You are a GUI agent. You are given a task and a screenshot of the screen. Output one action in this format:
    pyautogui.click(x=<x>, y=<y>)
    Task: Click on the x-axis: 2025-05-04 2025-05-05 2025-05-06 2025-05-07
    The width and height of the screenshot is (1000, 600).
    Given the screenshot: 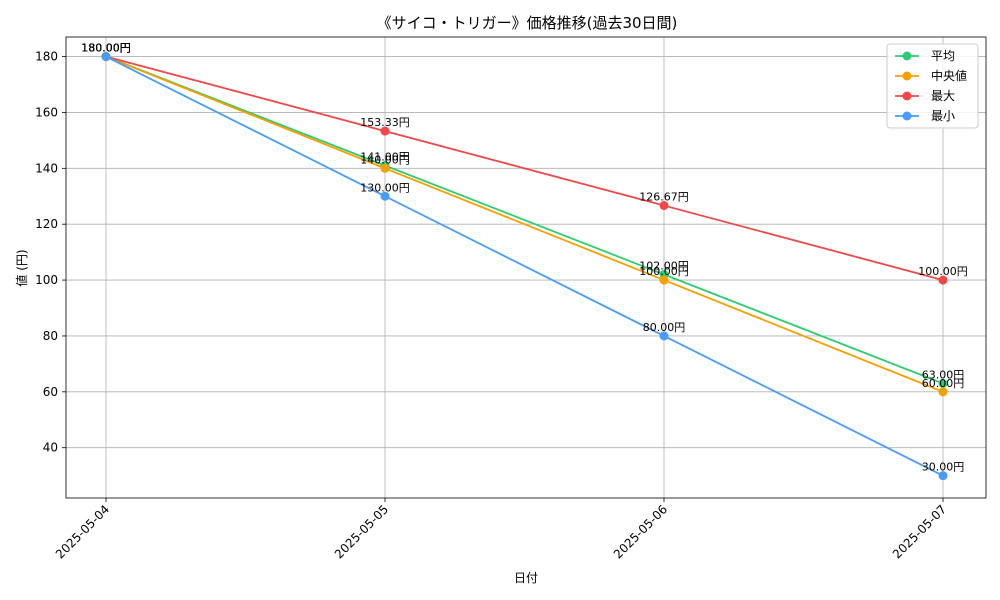 What is the action you would take?
    pyautogui.click(x=501, y=529)
    